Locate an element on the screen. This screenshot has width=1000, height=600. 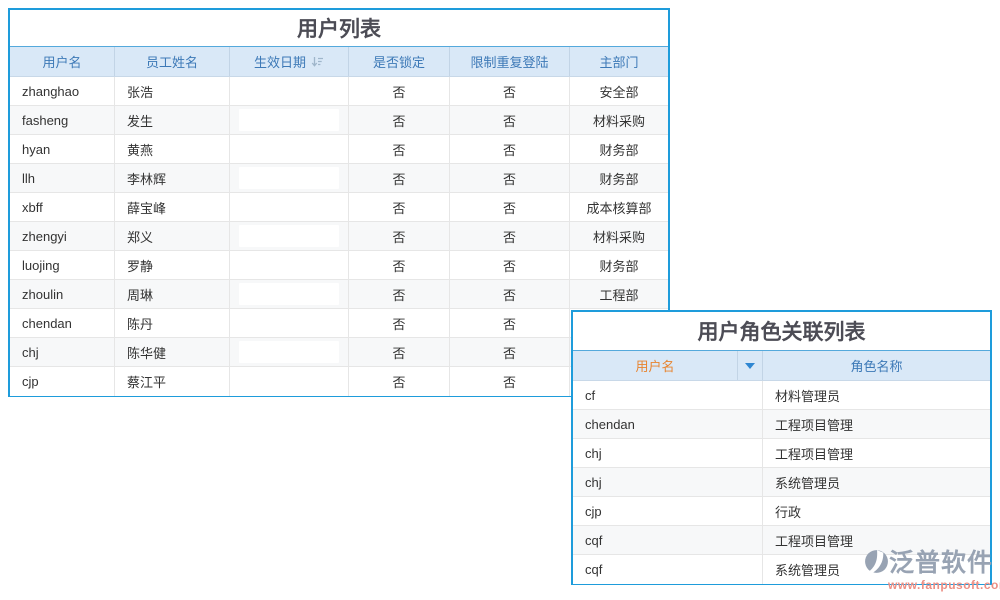
user-table-row: zhoulin 周琳 否否 工程部 is located at coordinates (339, 294).